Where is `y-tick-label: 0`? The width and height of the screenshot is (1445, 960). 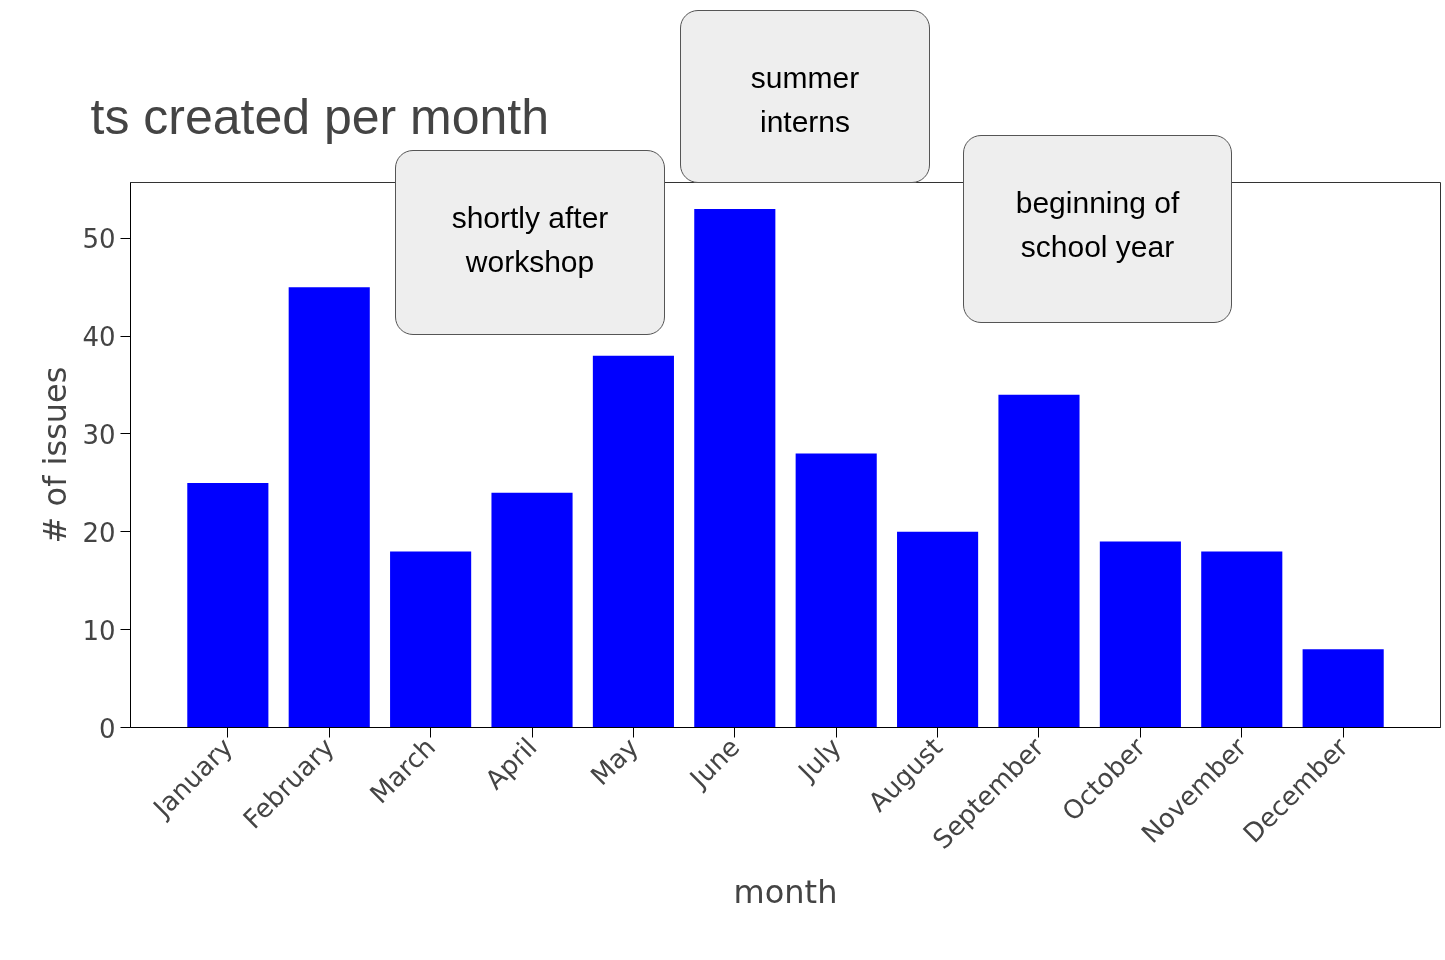
y-tick-label: 0 is located at coordinates (107, 728).